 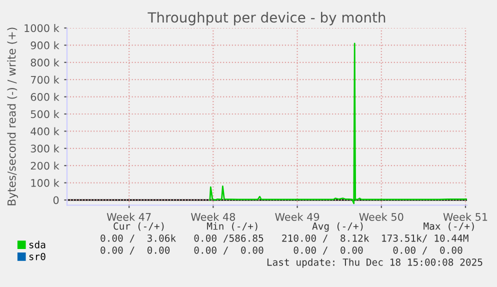 What do you see at coordinates (297, 216) in the screenshot?
I see `x-tick-label: Week 49` at bounding box center [297, 216].